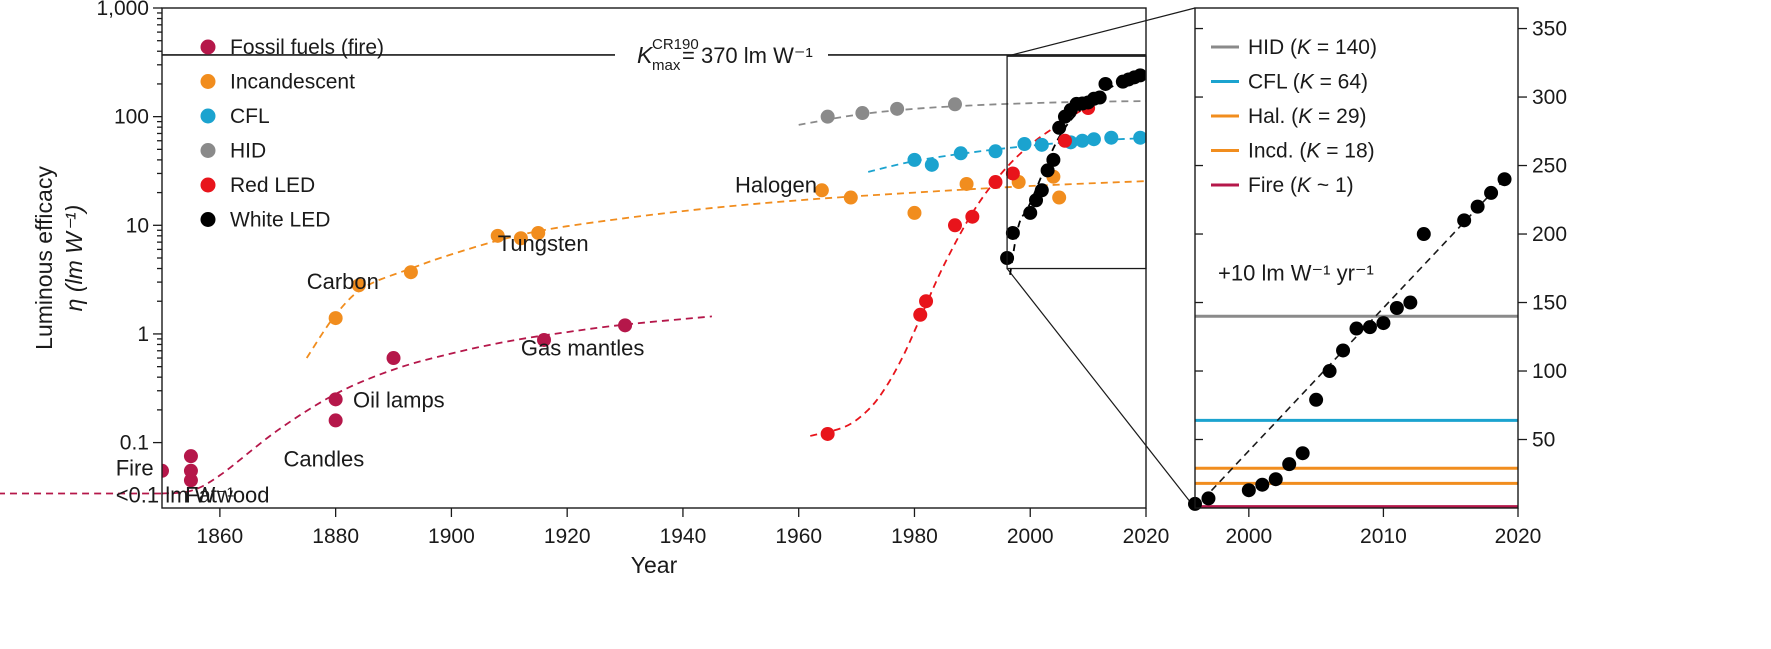 Image resolution: width=1771 pixels, height=649 pixels. I want to click on x-tick-label: 1940, so click(683, 536).